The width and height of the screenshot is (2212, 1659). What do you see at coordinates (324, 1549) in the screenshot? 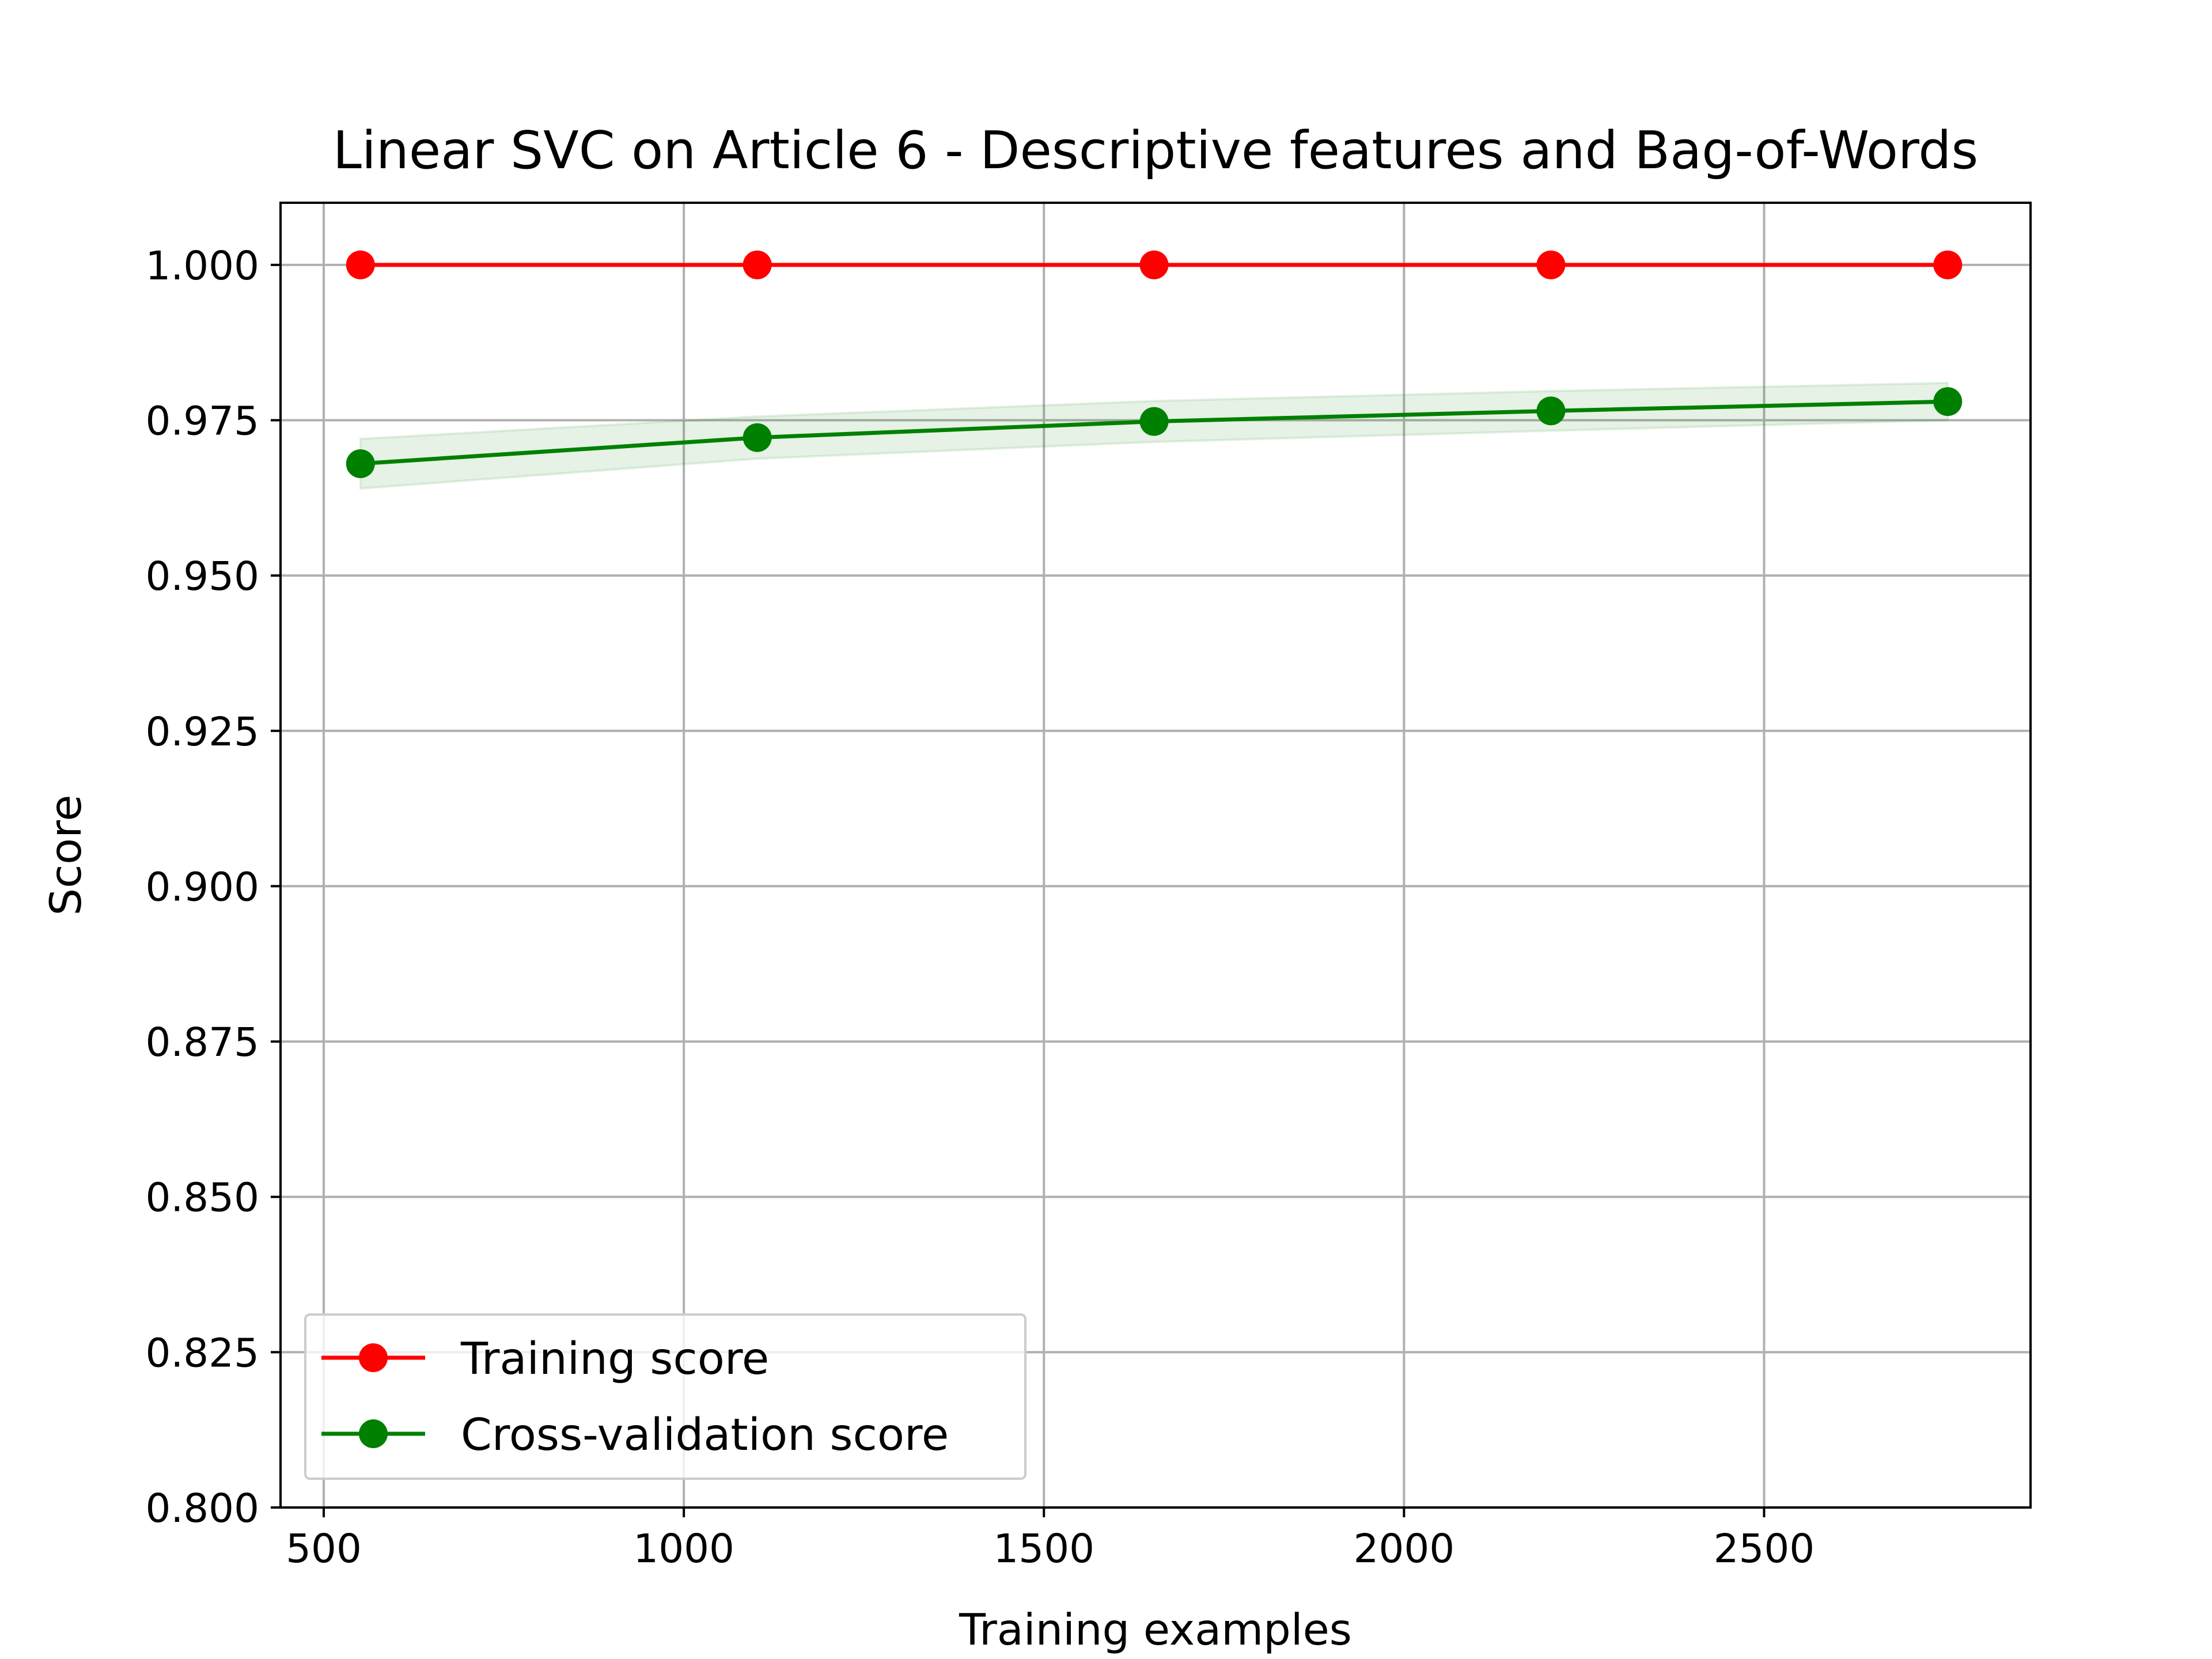
I see `x-tick-label: 500` at bounding box center [324, 1549].